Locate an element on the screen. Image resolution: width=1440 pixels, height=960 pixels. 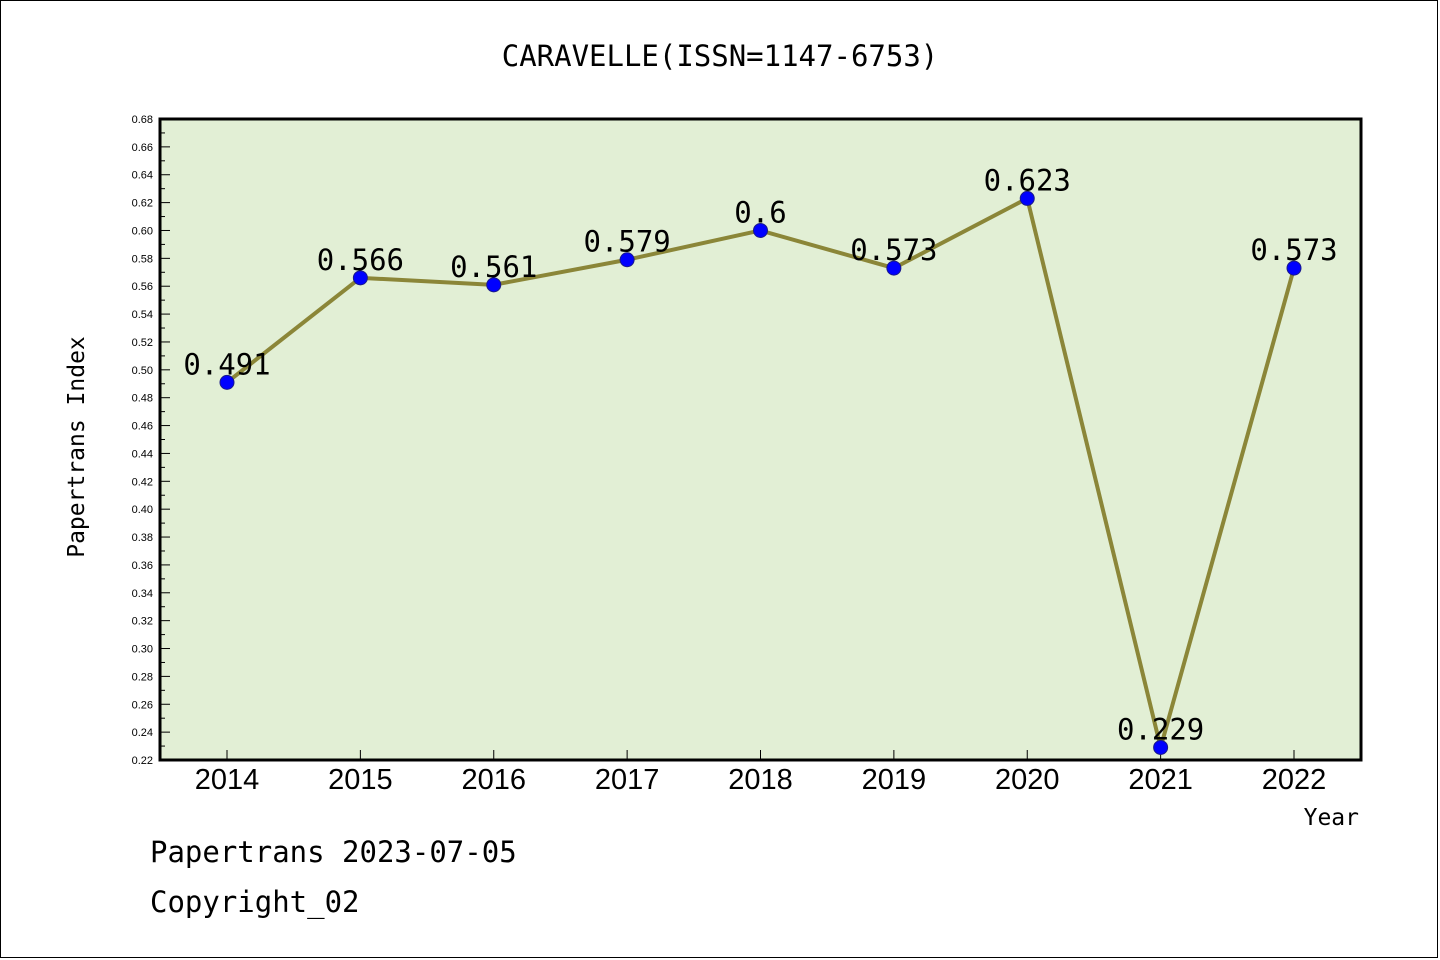
data-label: 0.6 is located at coordinates (760, 212).